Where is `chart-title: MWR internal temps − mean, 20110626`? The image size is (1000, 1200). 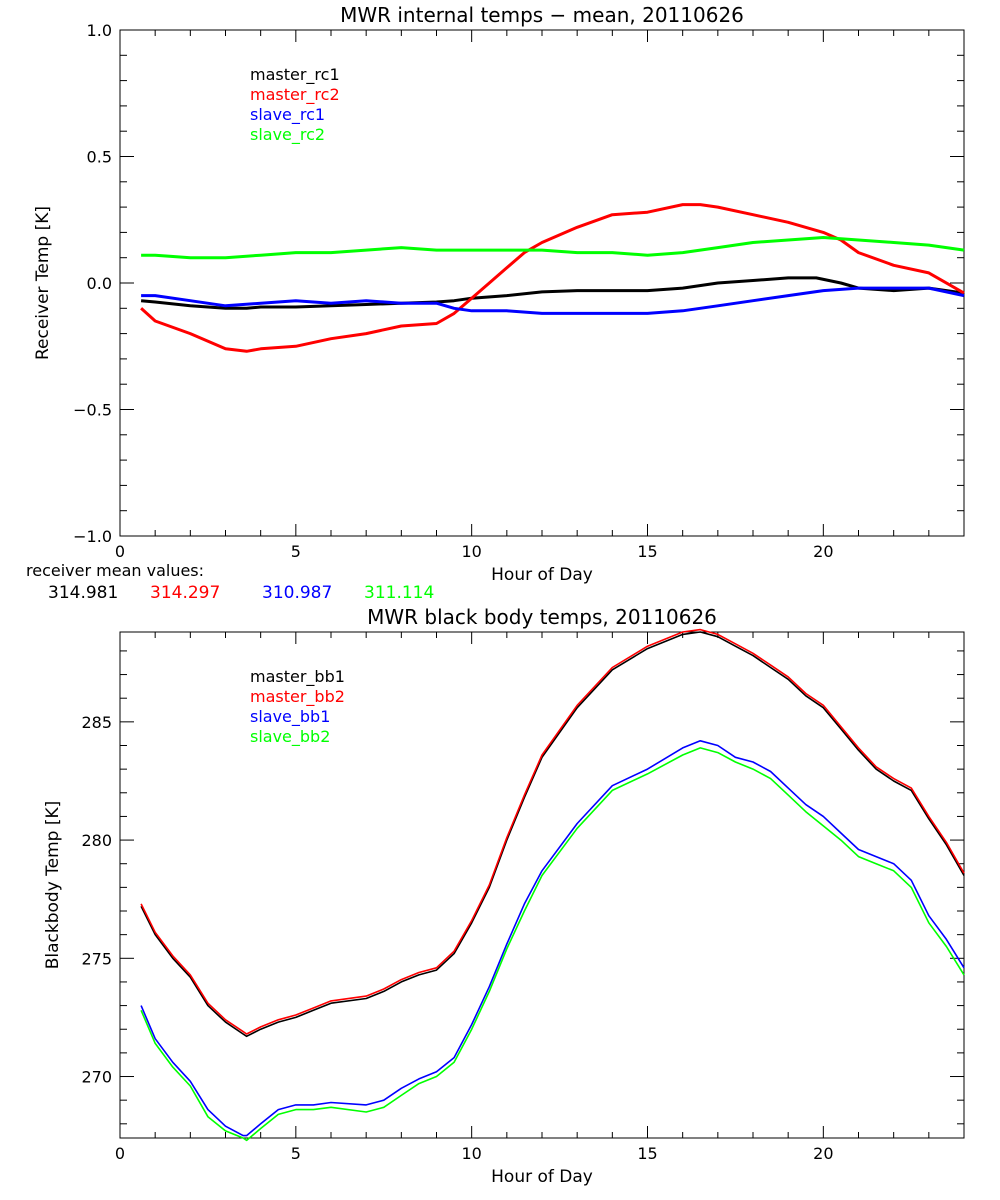 chart-title: MWR internal temps − mean, 20110626 is located at coordinates (542, 15).